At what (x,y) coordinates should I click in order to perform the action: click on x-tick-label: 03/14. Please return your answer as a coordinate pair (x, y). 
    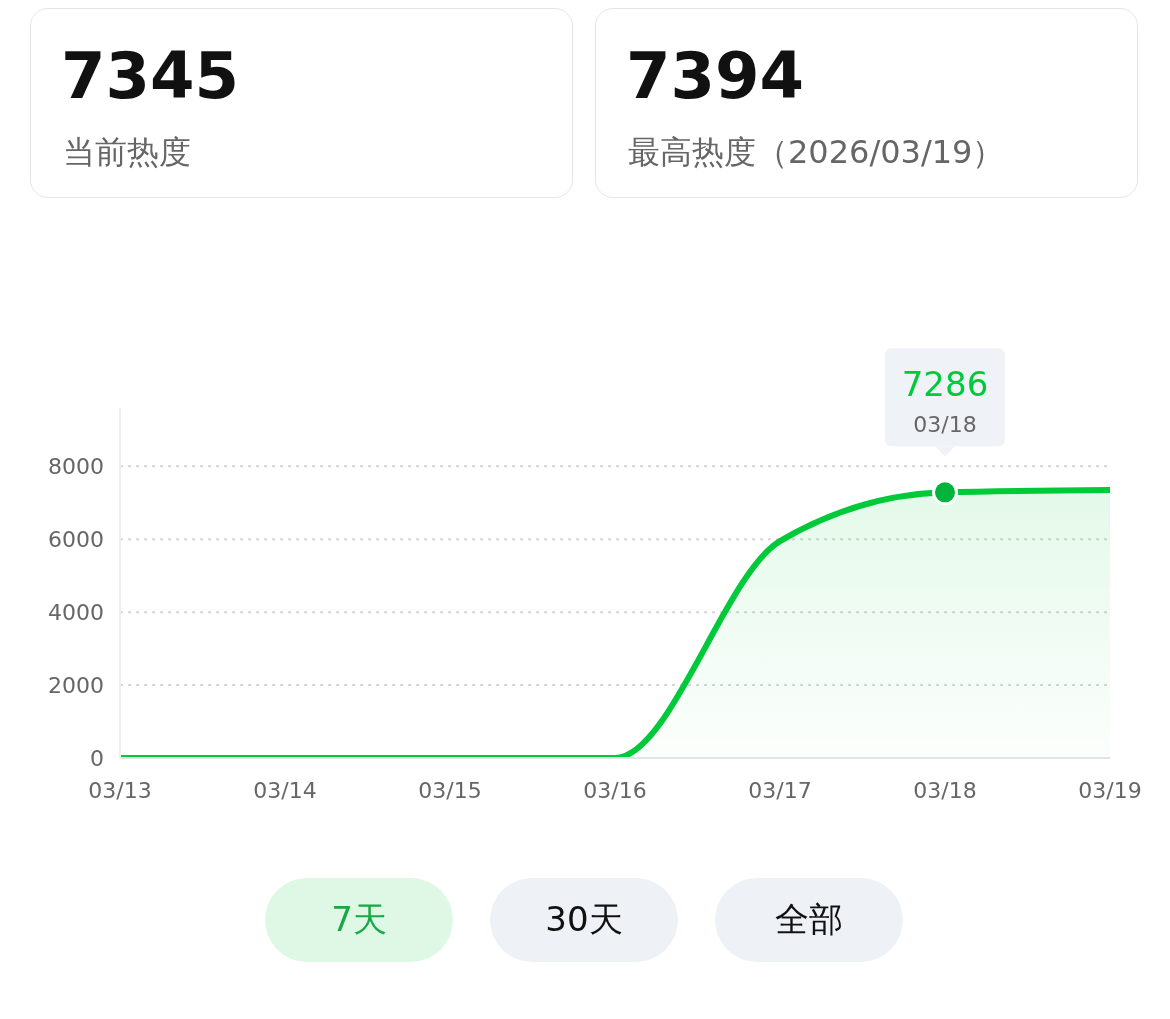
    Looking at the image, I should click on (285, 790).